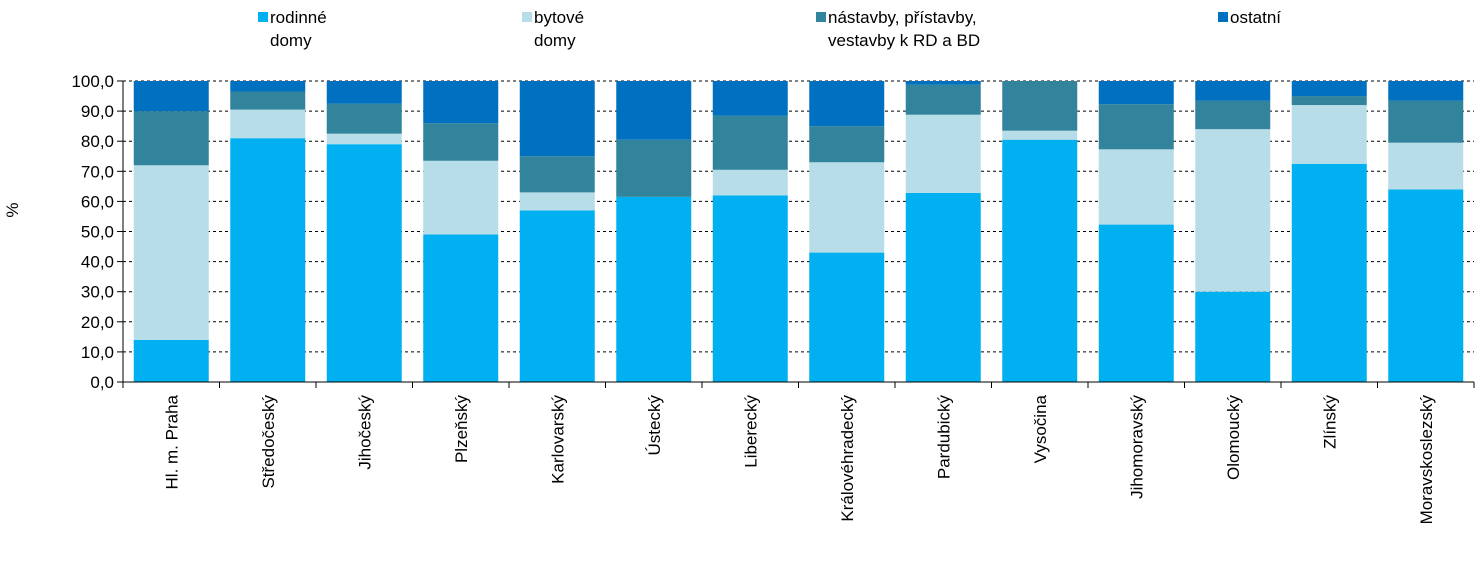 The image size is (1477, 567). What do you see at coordinates (268, 442) in the screenshot?
I see `x-tick-label: Středočeský` at bounding box center [268, 442].